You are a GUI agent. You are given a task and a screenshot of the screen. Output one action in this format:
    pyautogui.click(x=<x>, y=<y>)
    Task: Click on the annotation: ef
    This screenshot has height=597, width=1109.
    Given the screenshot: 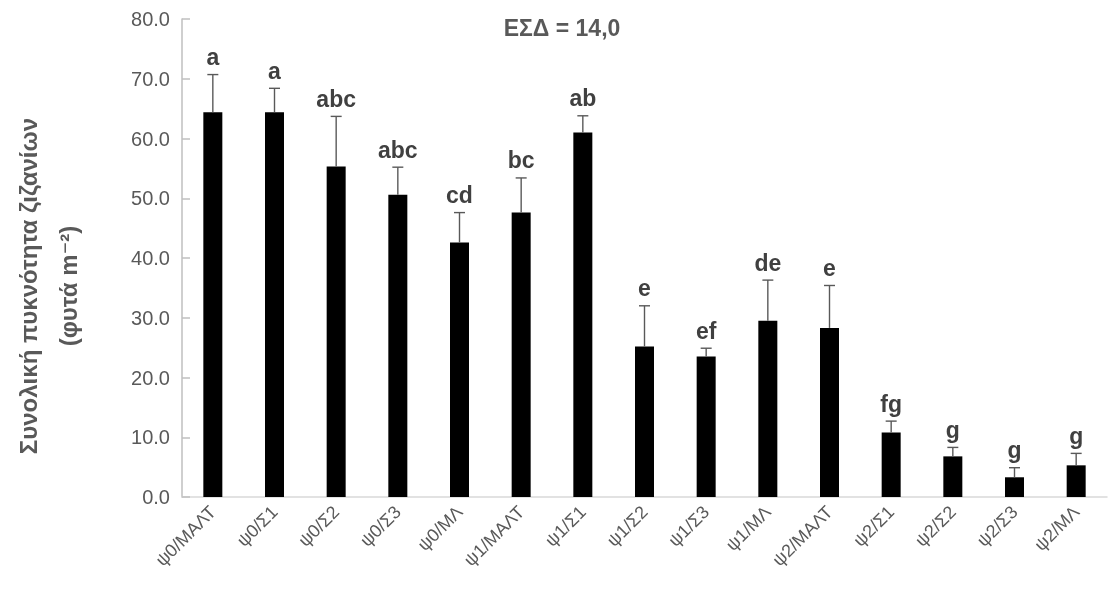 What is the action you would take?
    pyautogui.click(x=706, y=330)
    